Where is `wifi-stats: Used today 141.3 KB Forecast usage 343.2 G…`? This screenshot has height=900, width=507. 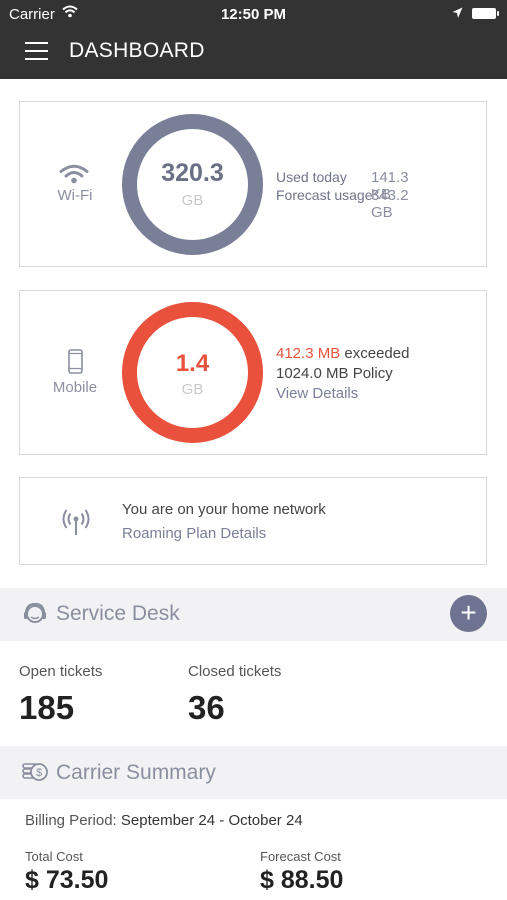 wifi-stats: Used today 141.3 KB Forecast usage 343.2 G… is located at coordinates (342, 195).